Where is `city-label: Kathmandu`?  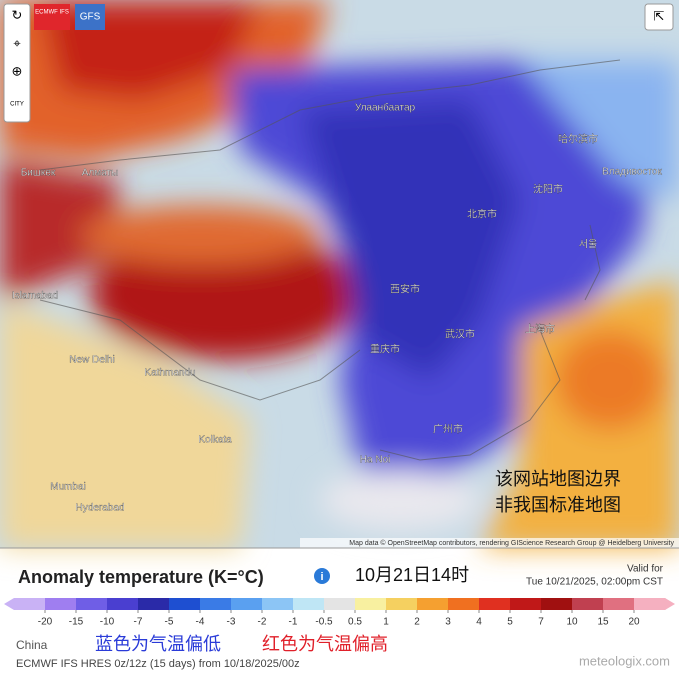
city-label: Kathmandu is located at coordinates (169, 373).